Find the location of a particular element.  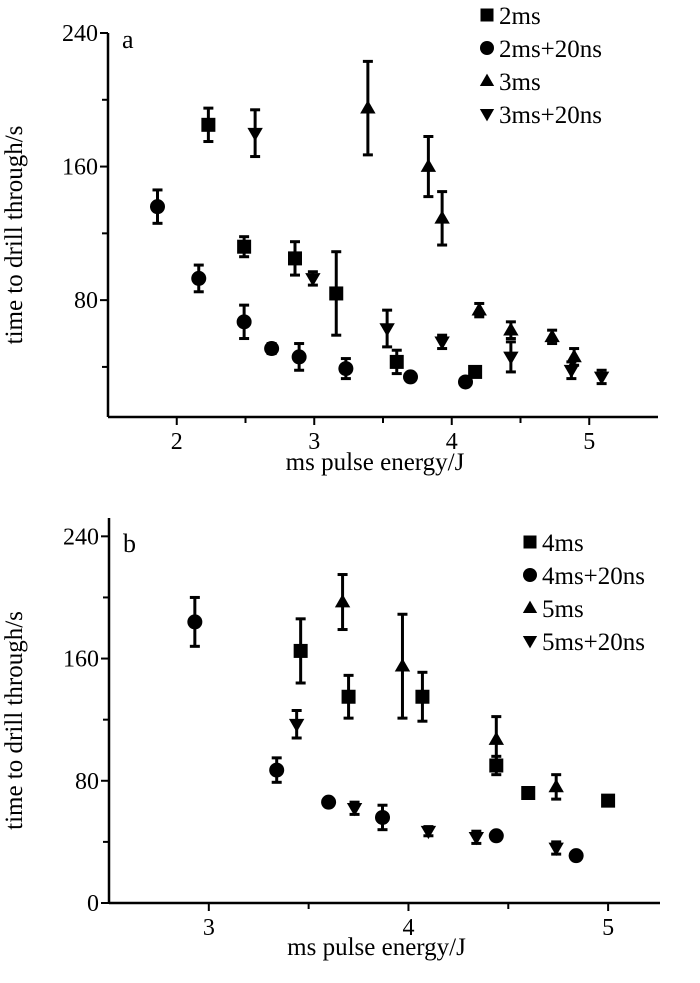

legend-label: 2ms+20ns is located at coordinates (550, 49).